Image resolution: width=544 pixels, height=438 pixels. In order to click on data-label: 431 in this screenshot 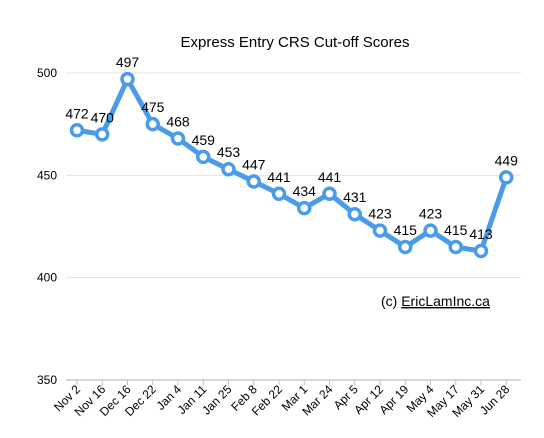, I will do `click(355, 197)`.